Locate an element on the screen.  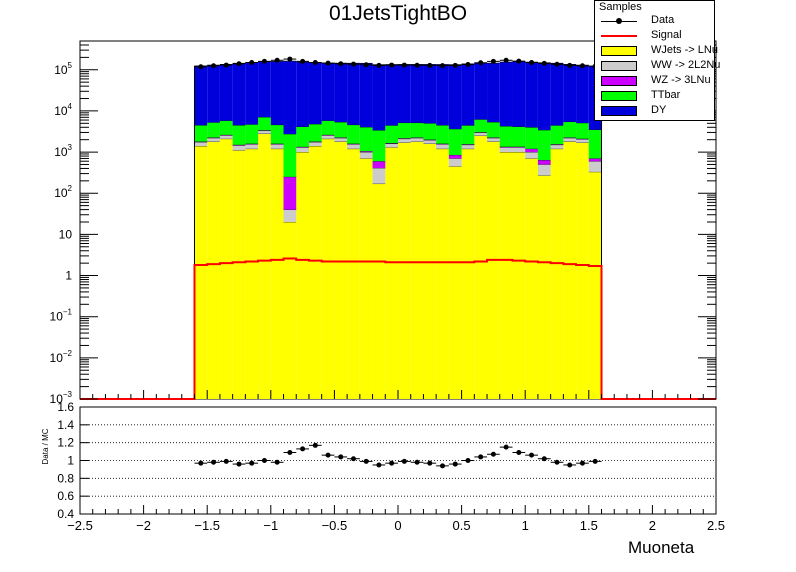
ratio-tick-label-5: 1.4 is located at coordinates (65, 425).